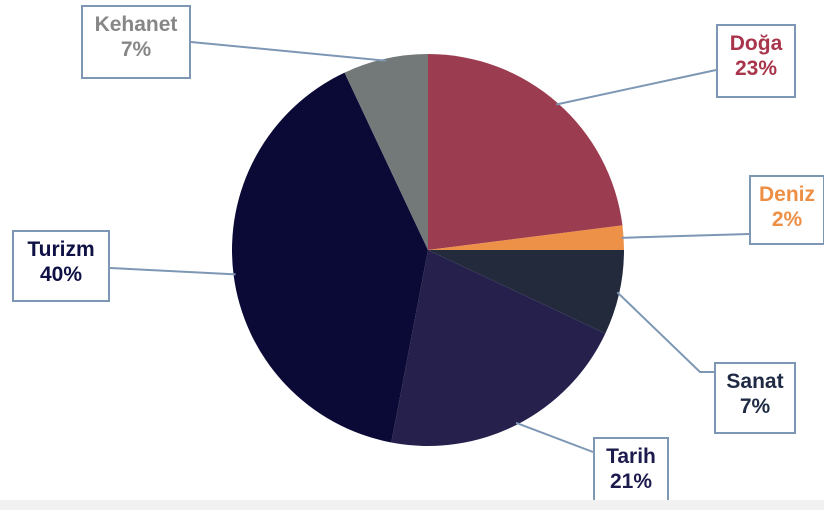 Image resolution: width=824 pixels, height=510 pixels. Describe the element at coordinates (136, 24) in the screenshot. I see `label-kehanet-name: Kehanet` at that location.